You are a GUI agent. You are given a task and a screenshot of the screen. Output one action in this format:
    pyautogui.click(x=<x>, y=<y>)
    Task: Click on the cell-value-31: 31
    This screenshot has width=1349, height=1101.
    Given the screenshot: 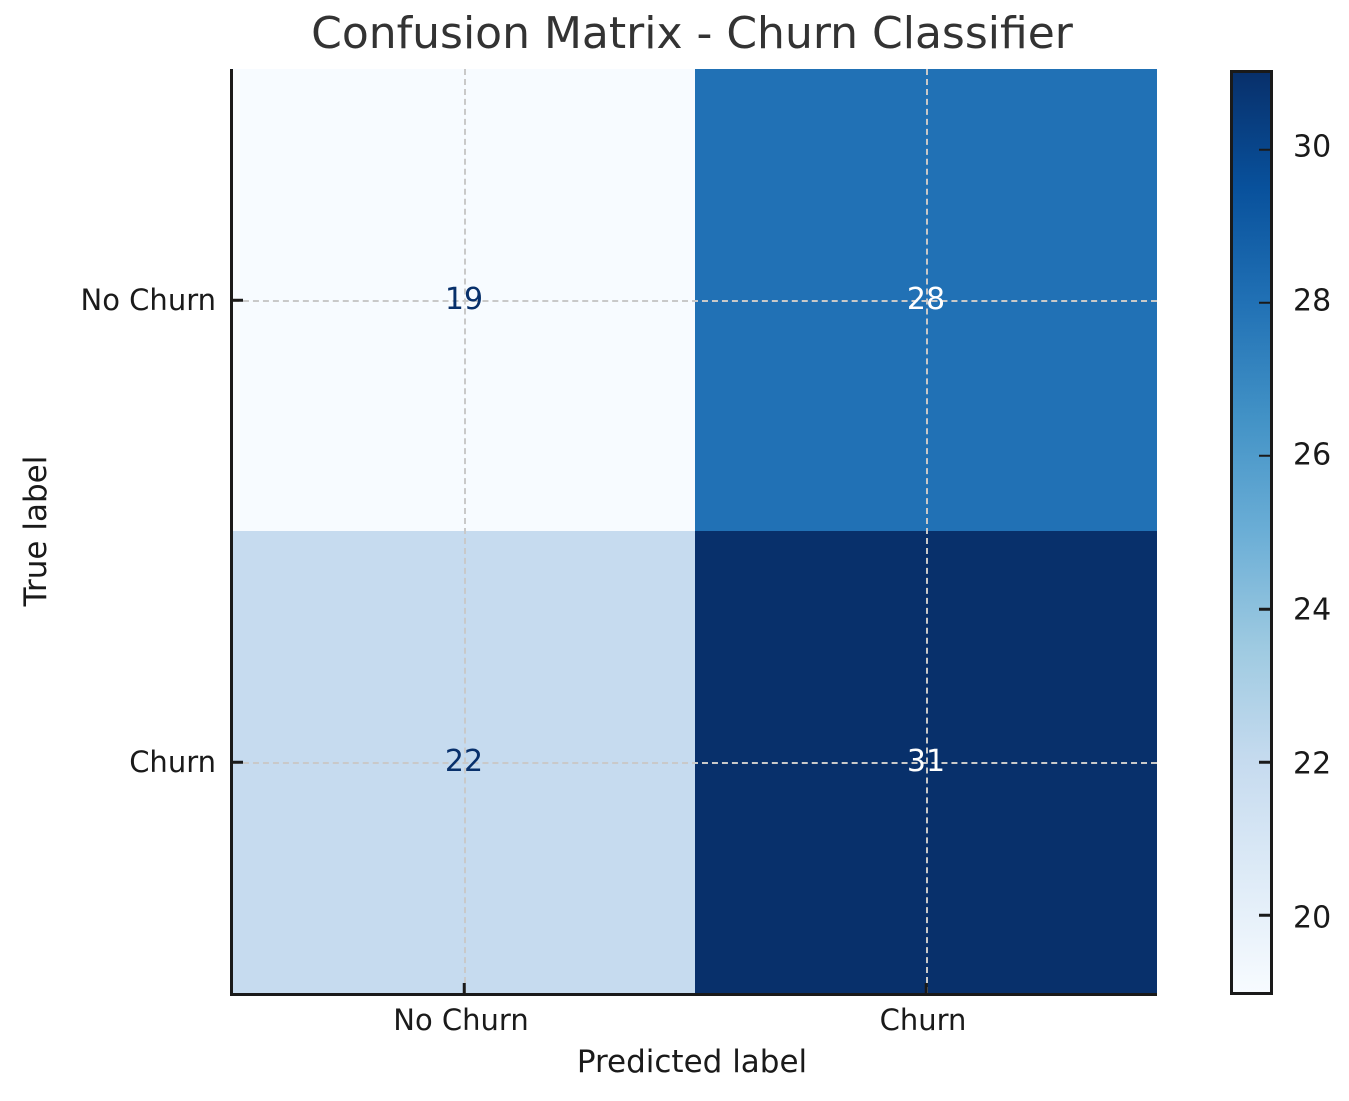 What is the action you would take?
    pyautogui.click(x=926, y=761)
    